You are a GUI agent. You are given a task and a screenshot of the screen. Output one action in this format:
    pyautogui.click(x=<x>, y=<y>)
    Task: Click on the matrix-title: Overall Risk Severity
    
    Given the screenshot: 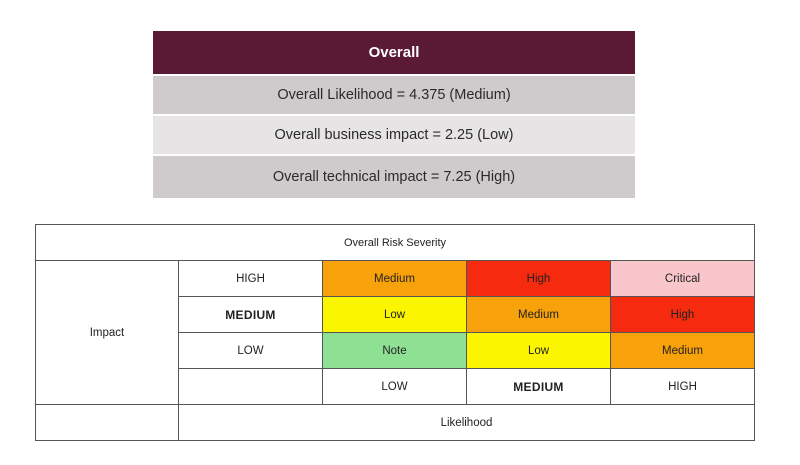 What is the action you would take?
    pyautogui.click(x=395, y=242)
    